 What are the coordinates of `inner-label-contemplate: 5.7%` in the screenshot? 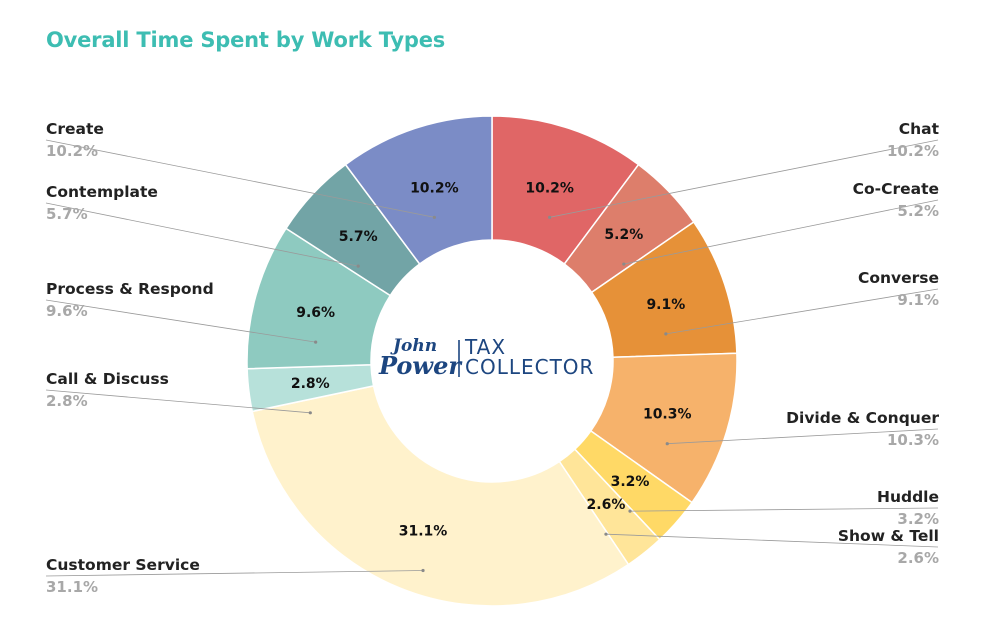 It's located at (358, 237).